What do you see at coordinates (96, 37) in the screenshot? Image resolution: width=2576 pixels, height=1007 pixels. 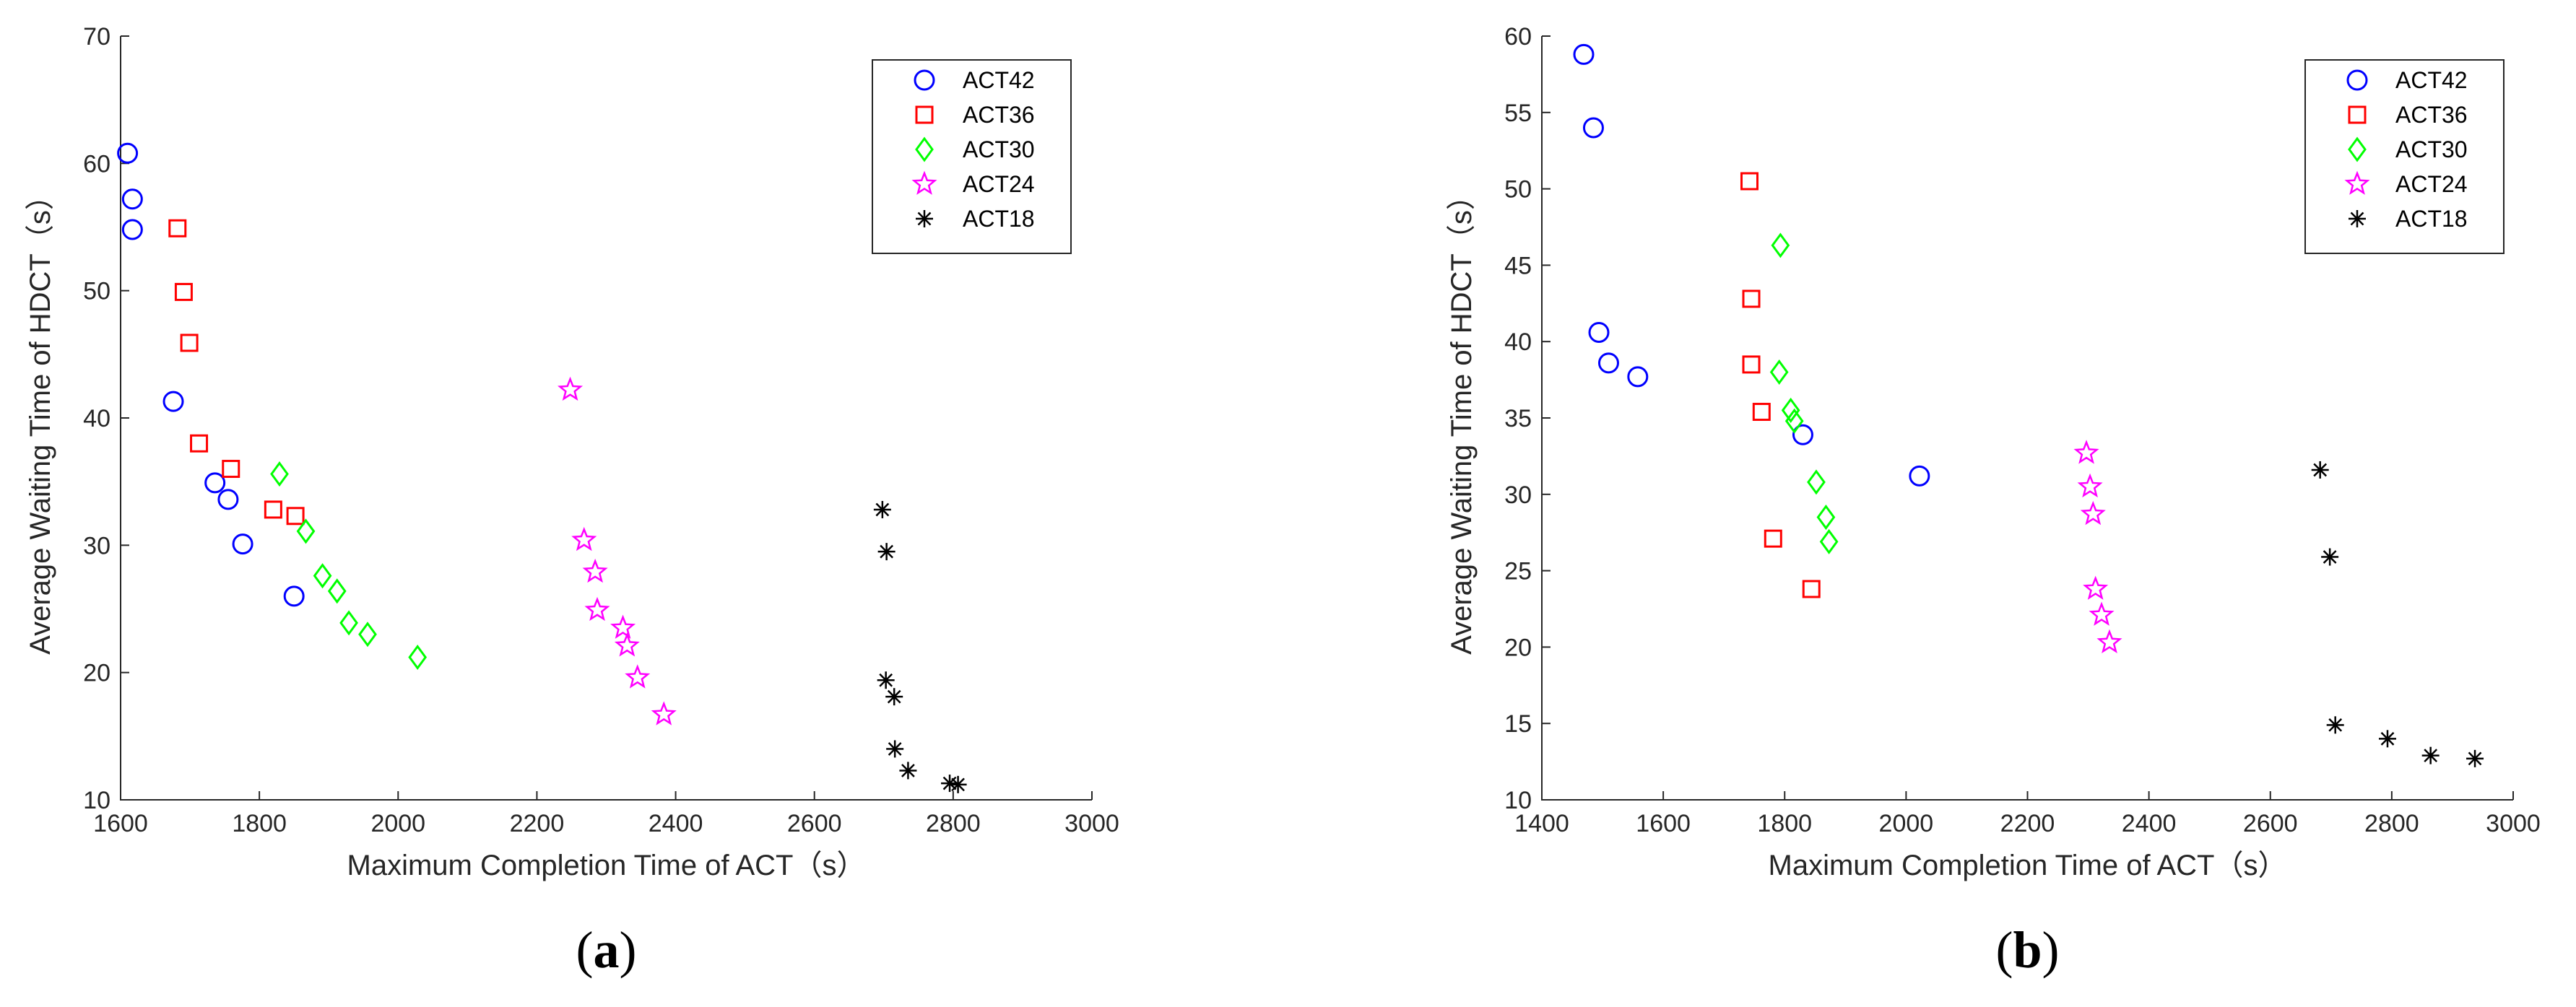 I see `y-tick-label: 70` at bounding box center [96, 37].